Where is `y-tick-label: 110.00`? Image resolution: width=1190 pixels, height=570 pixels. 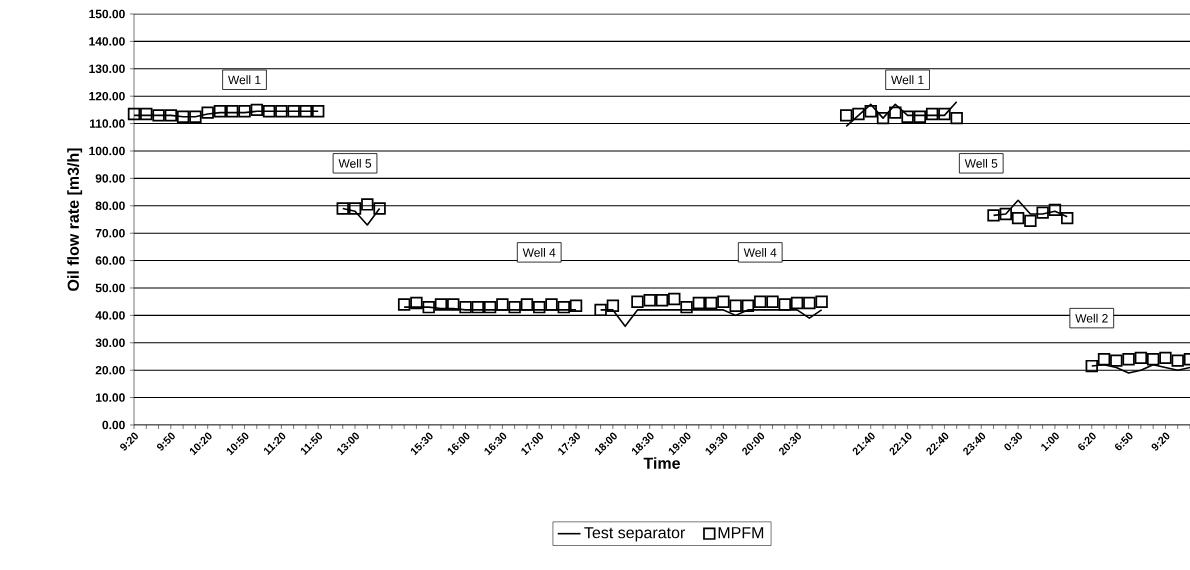
y-tick-label: 110.00 is located at coordinates (107, 123).